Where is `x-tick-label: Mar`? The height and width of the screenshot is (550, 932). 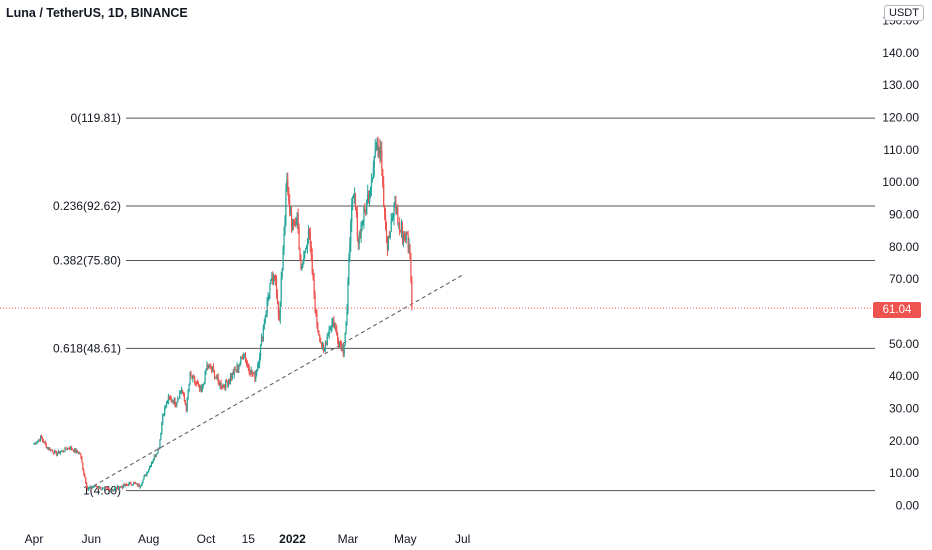 x-tick-label: Mar is located at coordinates (348, 539).